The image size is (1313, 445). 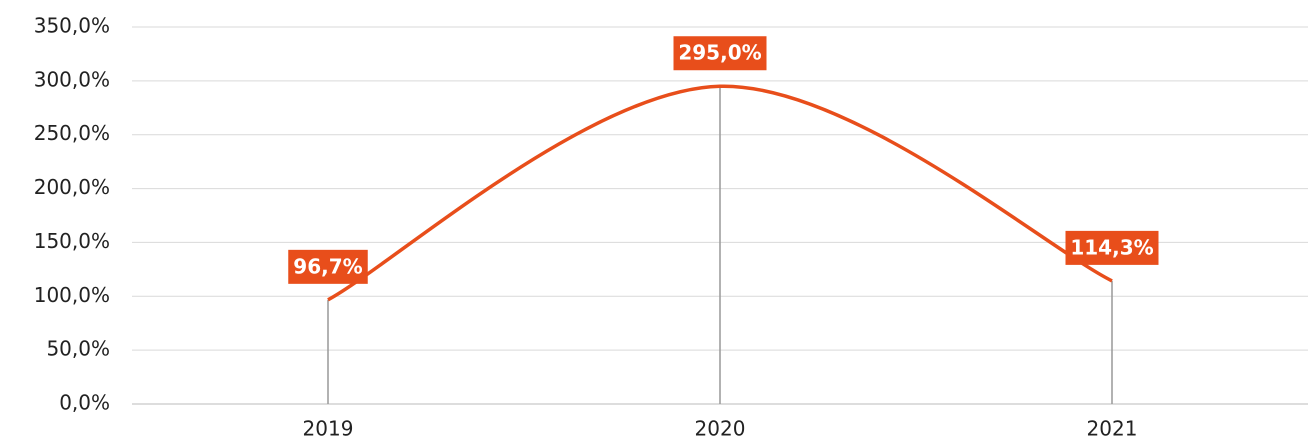 I want to click on value-label: 96,7%, so click(x=327, y=266).